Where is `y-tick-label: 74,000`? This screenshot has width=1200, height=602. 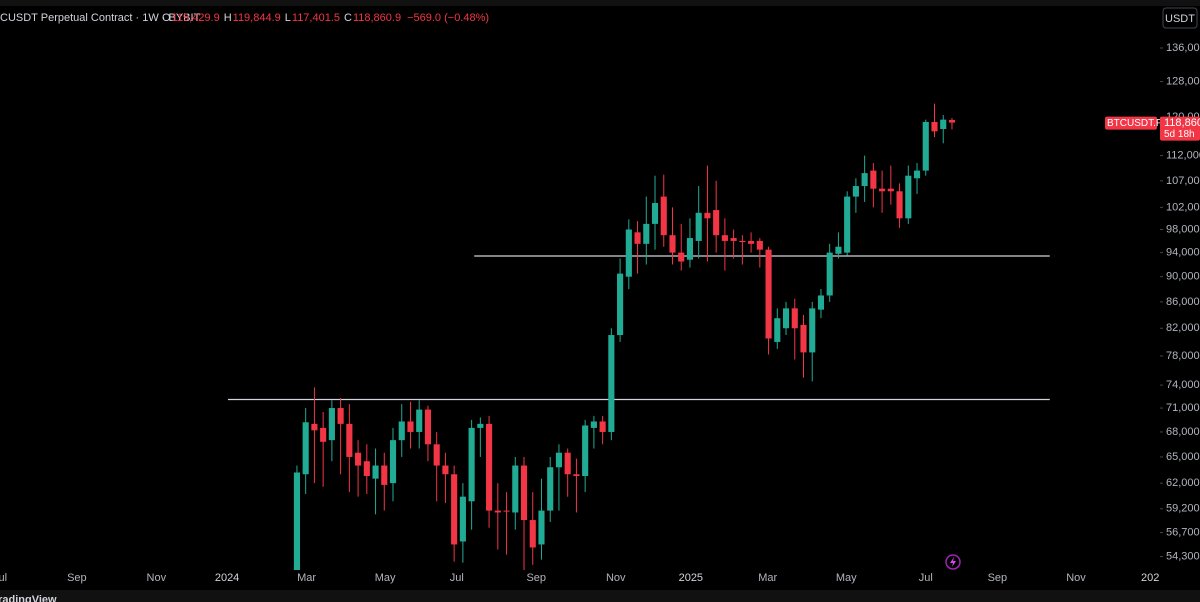
y-tick-label: 74,000 is located at coordinates (1183, 385).